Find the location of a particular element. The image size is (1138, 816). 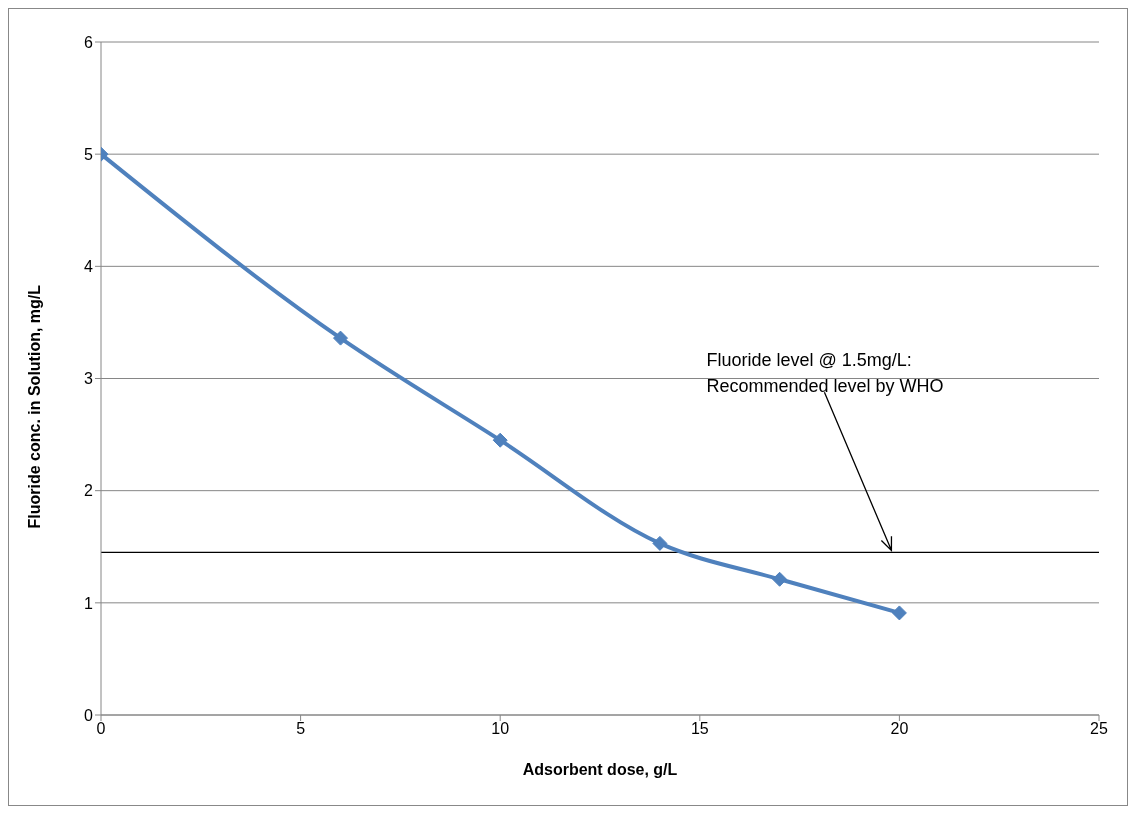

y-tick-label: 6 is located at coordinates (89, 42).